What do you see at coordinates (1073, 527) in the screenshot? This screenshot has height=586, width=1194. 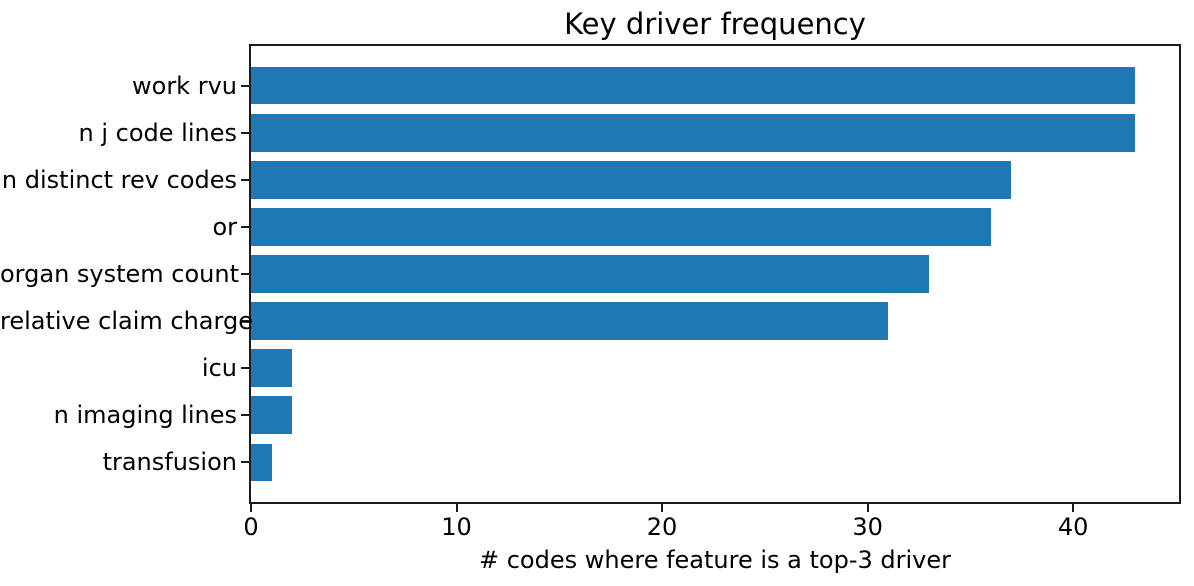 I see `x-tick-label: 40` at bounding box center [1073, 527].